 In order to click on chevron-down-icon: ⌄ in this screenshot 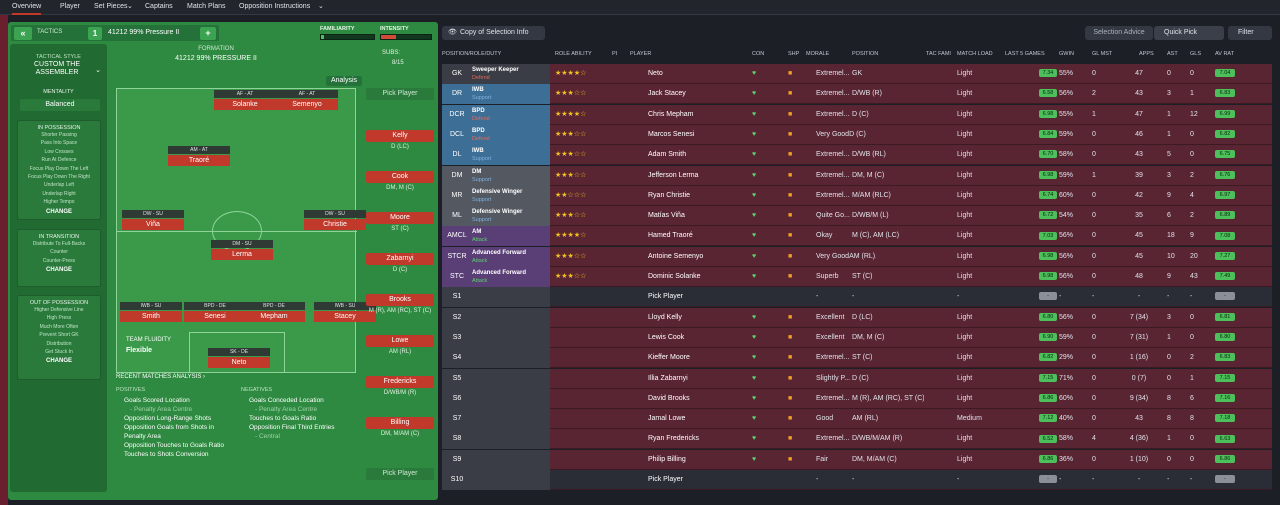, I will do `click(98, 70)`.